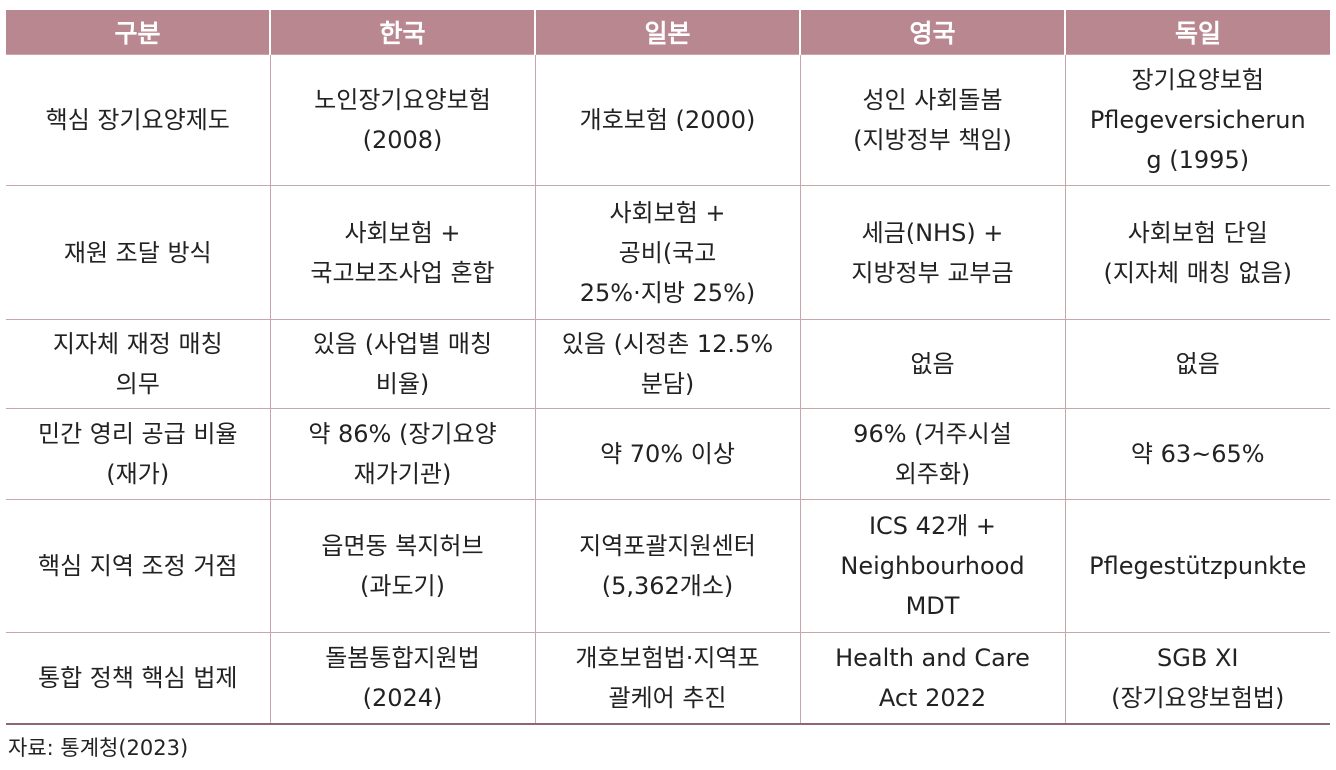 The image size is (1336, 770). Describe the element at coordinates (402, 140) in the screenshot. I see `cell-text-line: (2008)` at that location.